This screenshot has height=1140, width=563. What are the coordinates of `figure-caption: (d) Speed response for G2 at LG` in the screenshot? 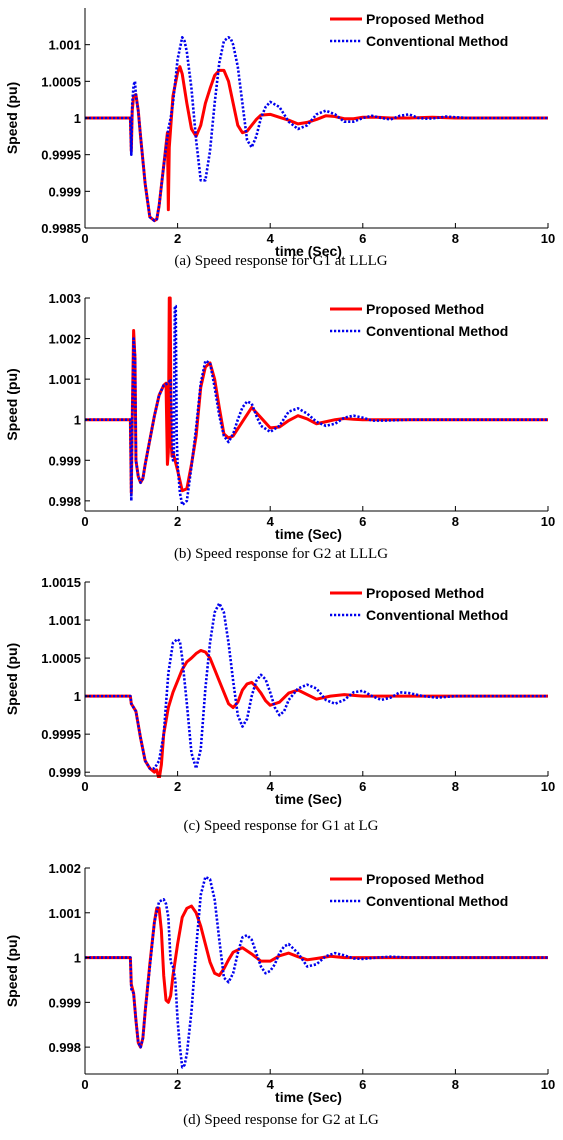 It's located at (281, 1120).